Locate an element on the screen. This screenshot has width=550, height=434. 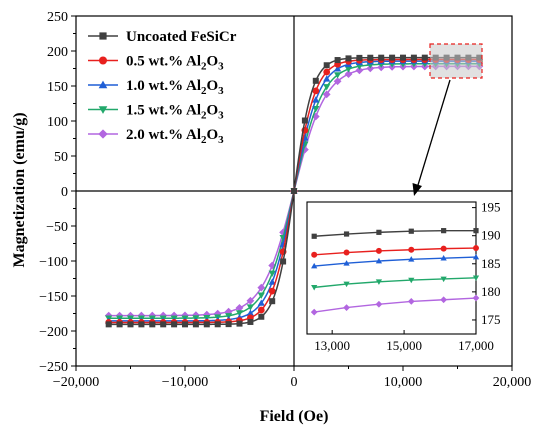
inset-frame is located at coordinates (391, 268).